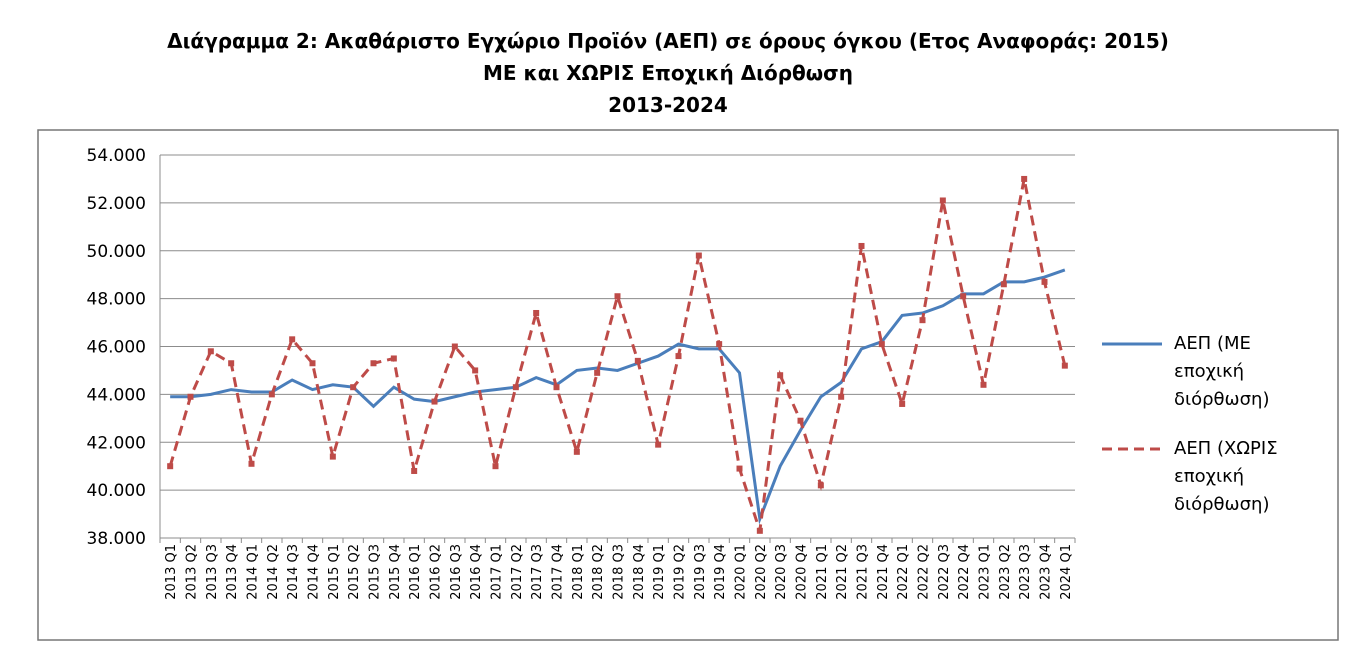  Describe the element at coordinates (116, 300) in the screenshot. I see `y-tick-label: 48.000` at that location.